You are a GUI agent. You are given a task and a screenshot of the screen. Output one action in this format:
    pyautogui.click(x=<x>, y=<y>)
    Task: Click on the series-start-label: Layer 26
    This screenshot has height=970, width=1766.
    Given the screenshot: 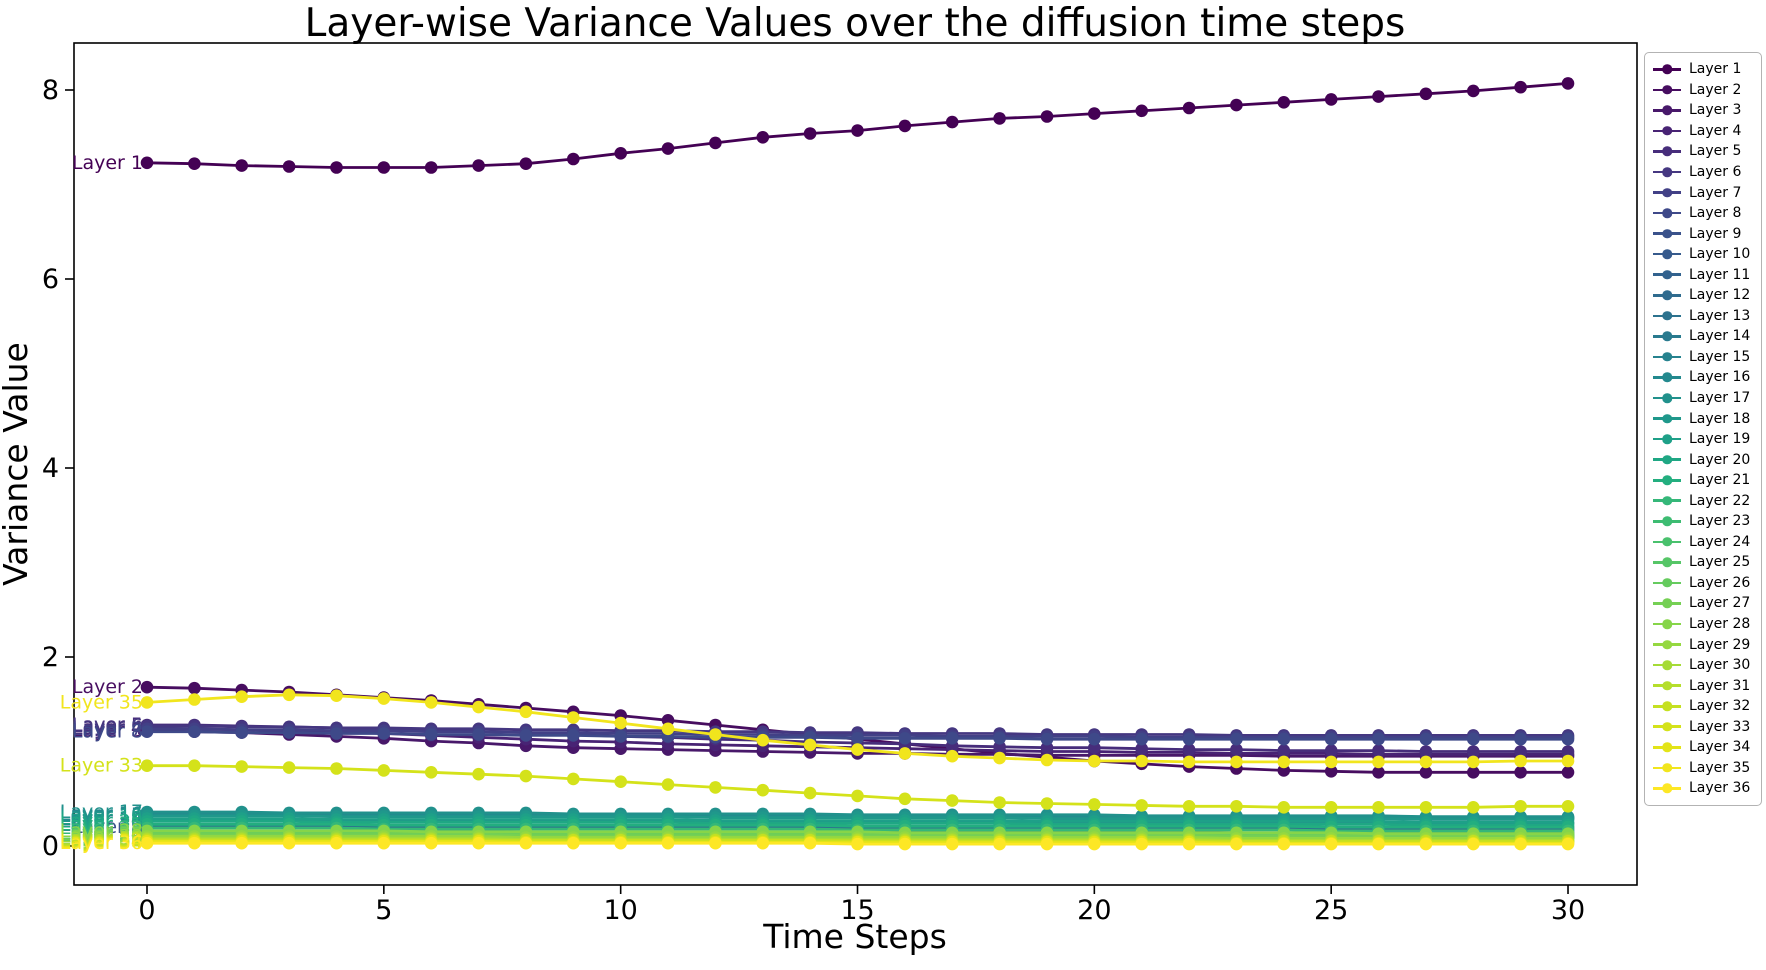 What is the action you would take?
    pyautogui.click(x=101, y=833)
    